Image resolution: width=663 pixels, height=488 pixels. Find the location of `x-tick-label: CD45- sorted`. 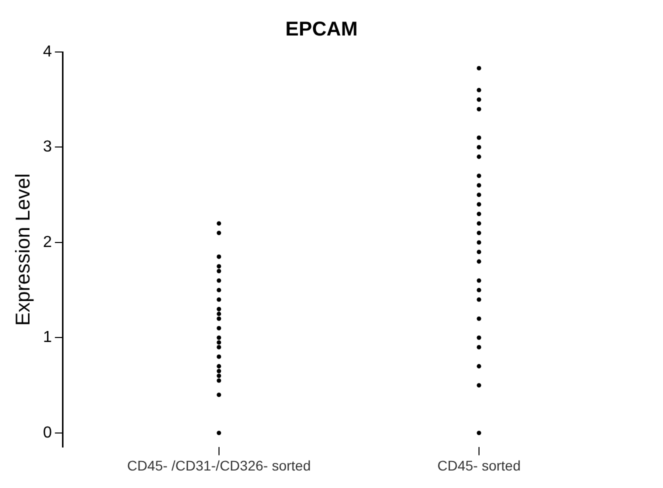

x-tick-label: CD45- sorted is located at coordinates (479, 465).